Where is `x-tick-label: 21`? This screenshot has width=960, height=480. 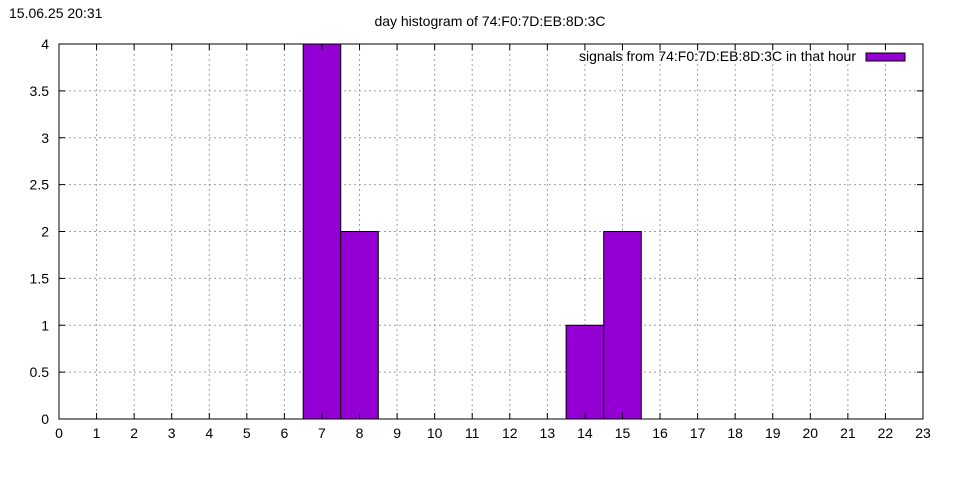 x-tick-label: 21 is located at coordinates (848, 433).